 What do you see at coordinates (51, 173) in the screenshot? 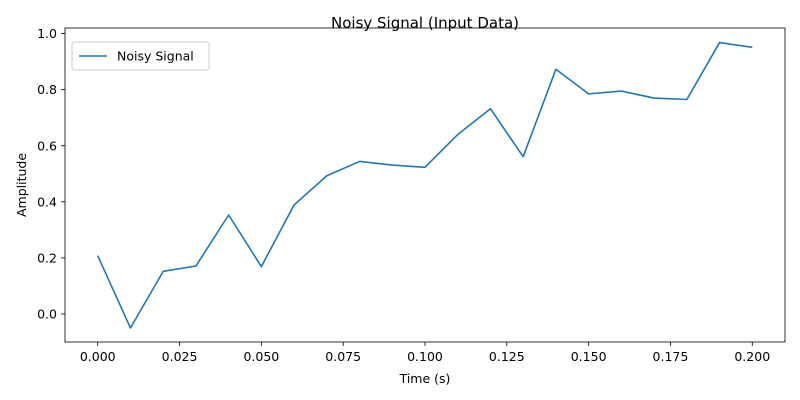
I see `y-axis-ticks: 0.0 0.2 0.4 0.6 0.8 1.0` at bounding box center [51, 173].